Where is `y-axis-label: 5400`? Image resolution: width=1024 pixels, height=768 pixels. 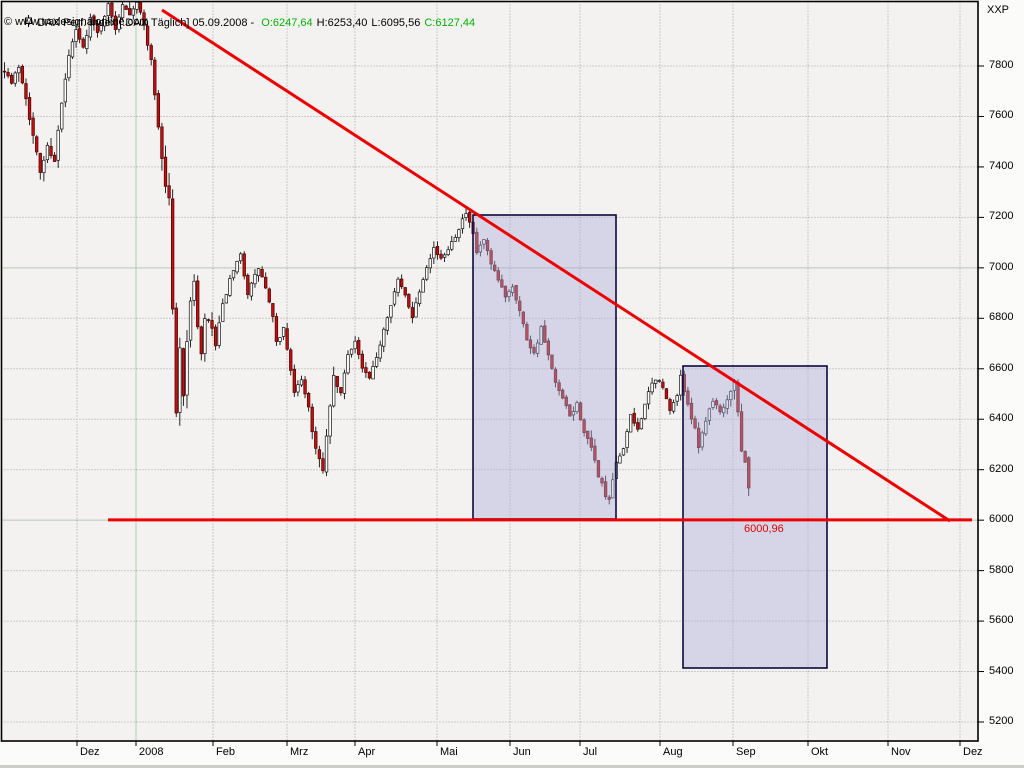
y-axis-label: 5400 is located at coordinates (1001, 670).